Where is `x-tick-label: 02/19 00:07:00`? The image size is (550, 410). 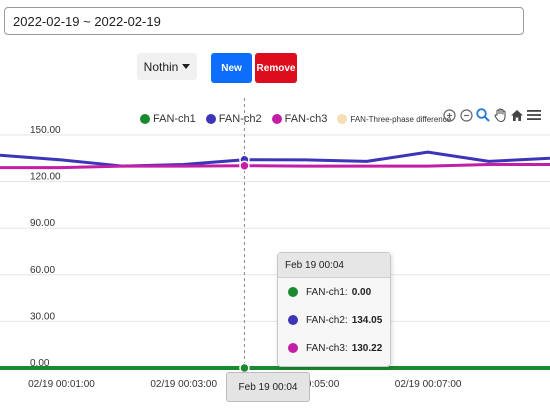 x-tick-label: 02/19 00:07:00 is located at coordinates (428, 384).